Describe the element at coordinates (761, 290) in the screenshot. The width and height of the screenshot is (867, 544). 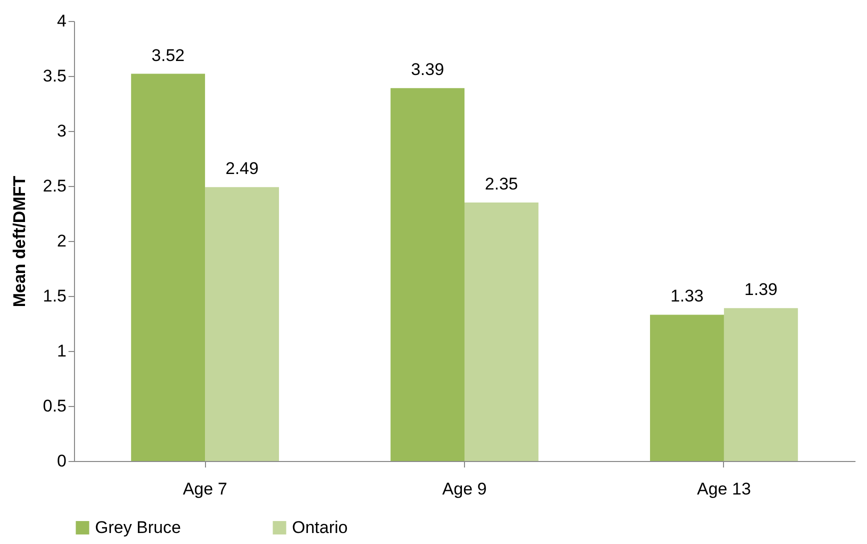
I see `data-label: 1.39` at that location.